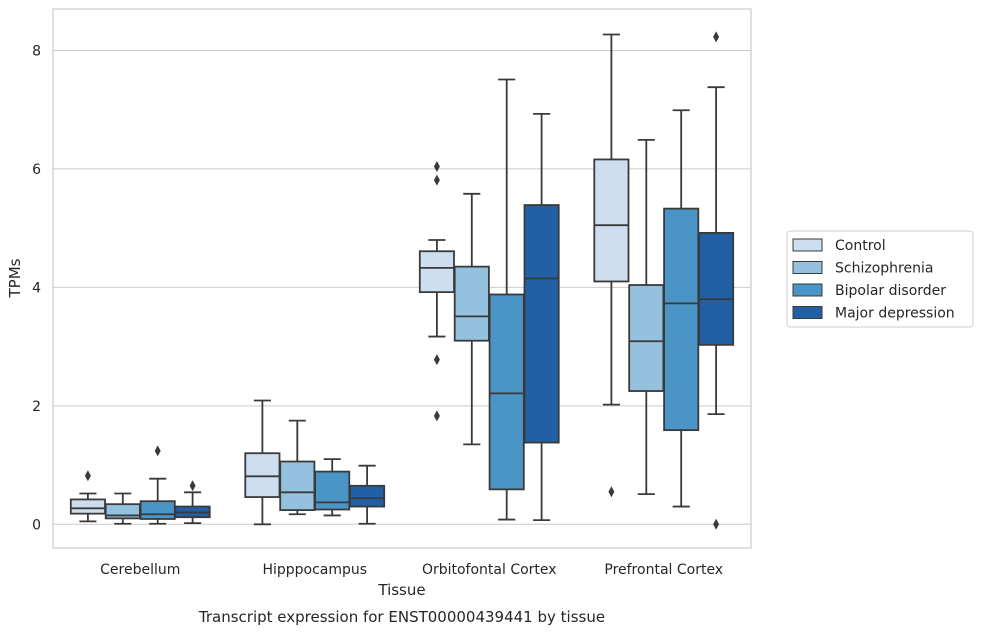 This screenshot has width=983, height=634. I want to click on x-tick-label: Hipppocampus, so click(314, 570).